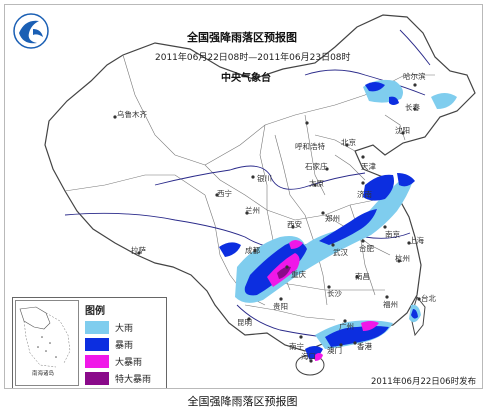 This screenshot has height=412, width=485. I want to click on legend-item-heavy-rainstorm: 大暴雨, so click(125, 361).